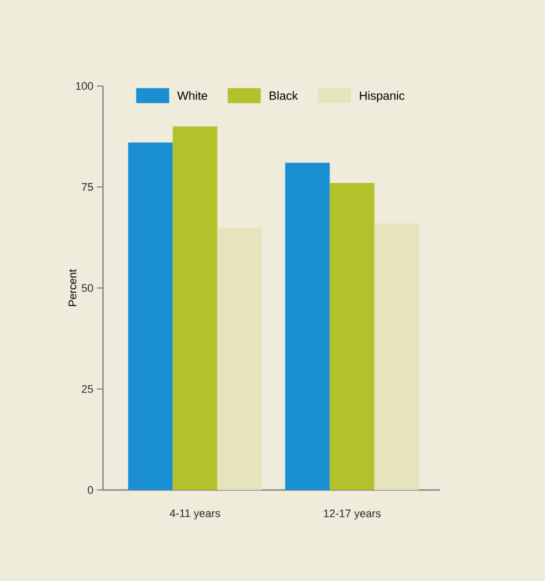 The height and width of the screenshot is (581, 545). Describe the element at coordinates (284, 95) in the screenshot. I see `legend-label: Black` at that location.